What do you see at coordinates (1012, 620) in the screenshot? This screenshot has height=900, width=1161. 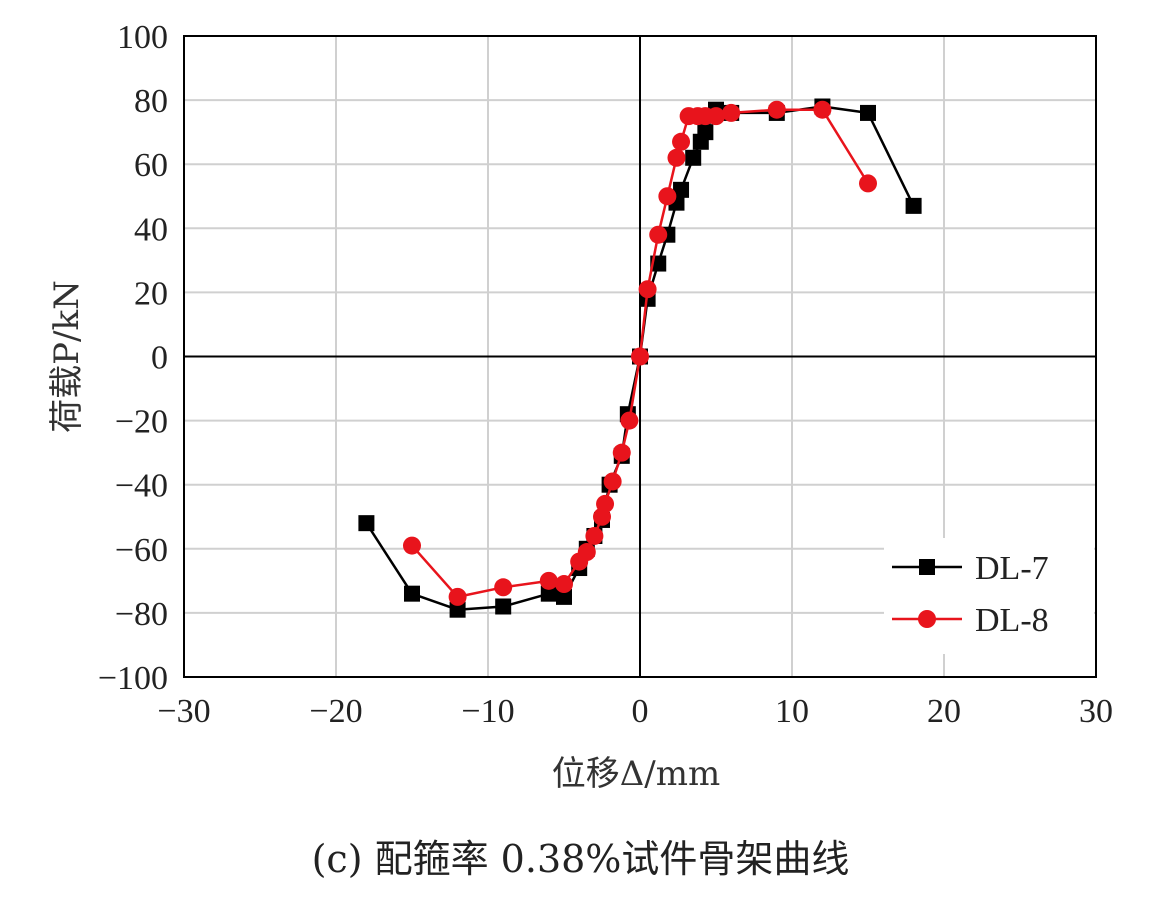 I see `legend-label: DL-8` at bounding box center [1012, 620].